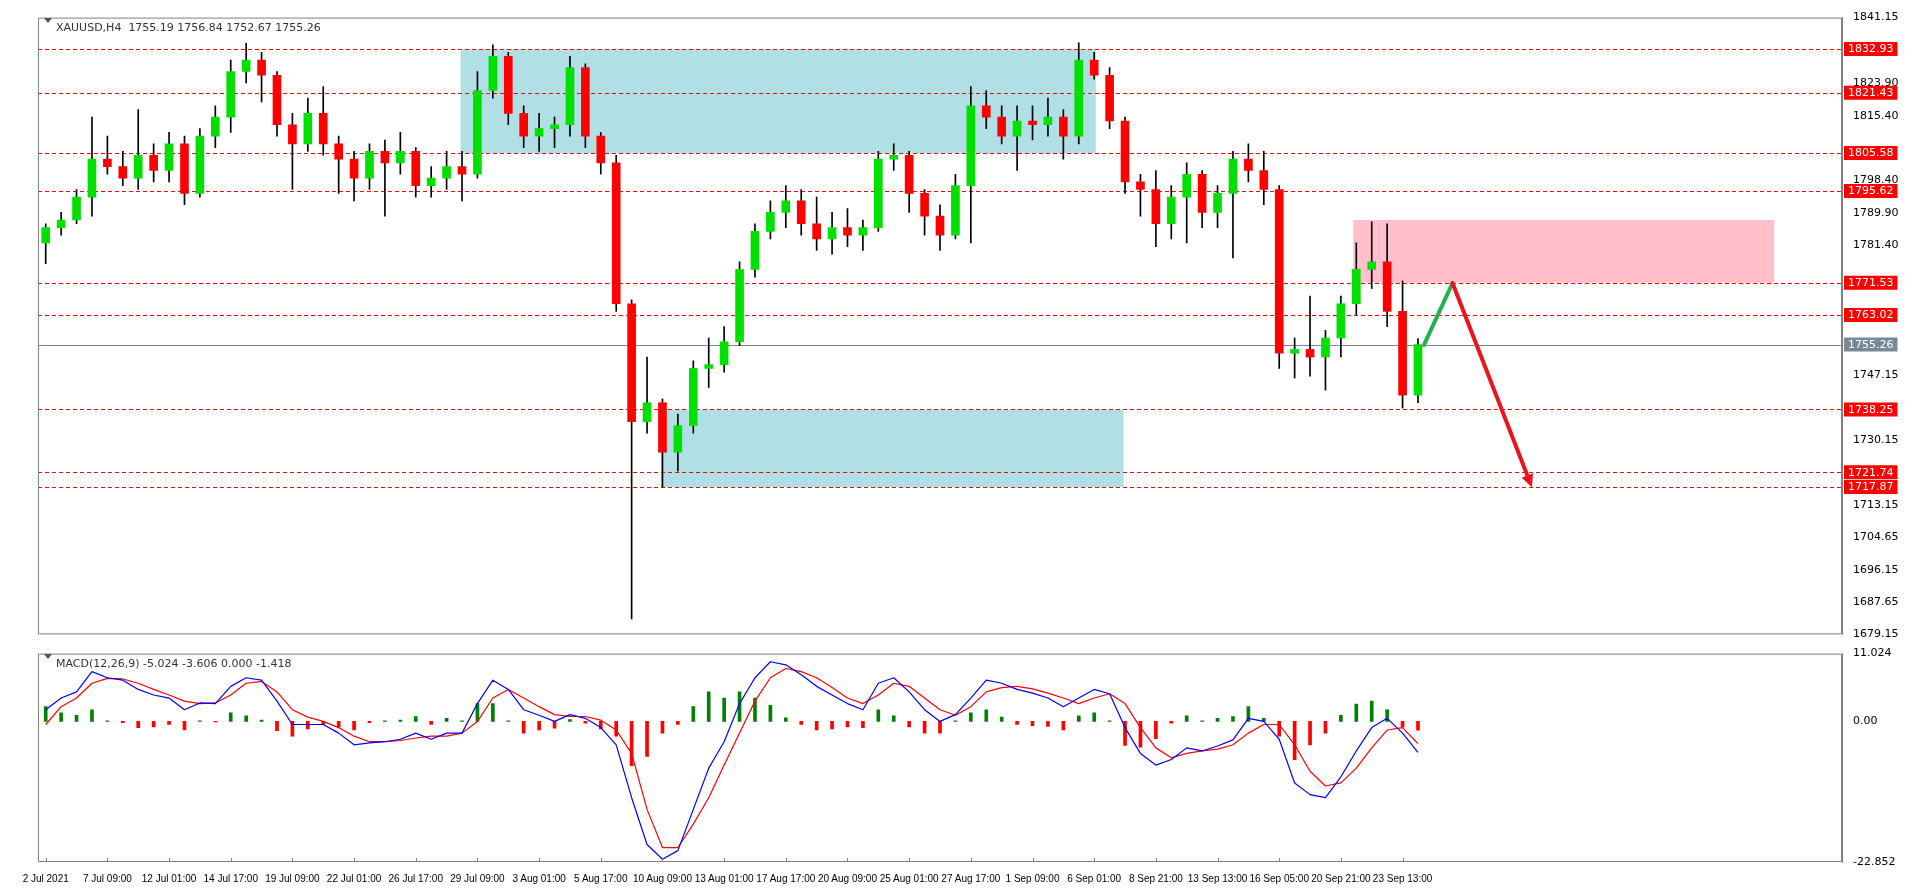 This screenshot has width=1916, height=896. What do you see at coordinates (1874, 861) in the screenshot?
I see `y-tick-label: -22.852` at bounding box center [1874, 861].